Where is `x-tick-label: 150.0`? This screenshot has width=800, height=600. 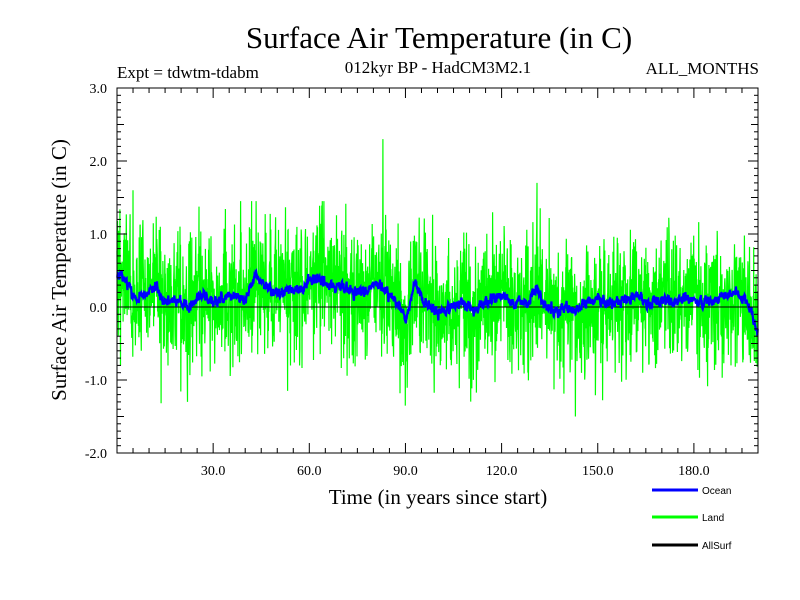 x-tick-label: 150.0 is located at coordinates (598, 471).